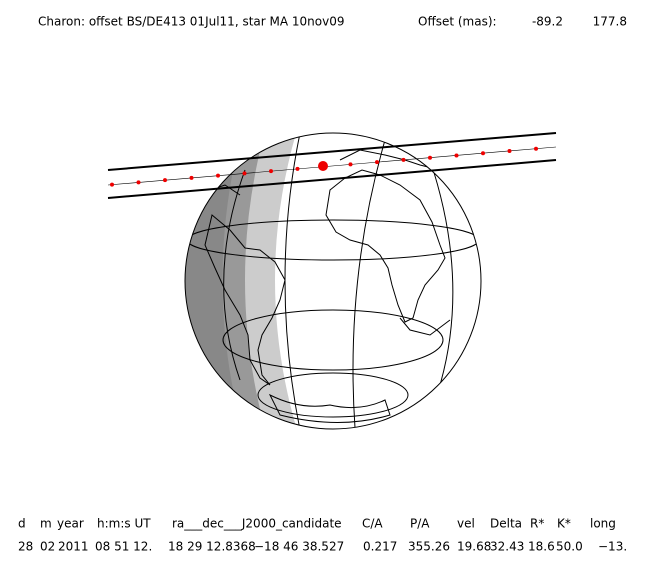  What do you see at coordinates (547, 22) in the screenshot?
I see `offset-value: -89.2` at bounding box center [547, 22].